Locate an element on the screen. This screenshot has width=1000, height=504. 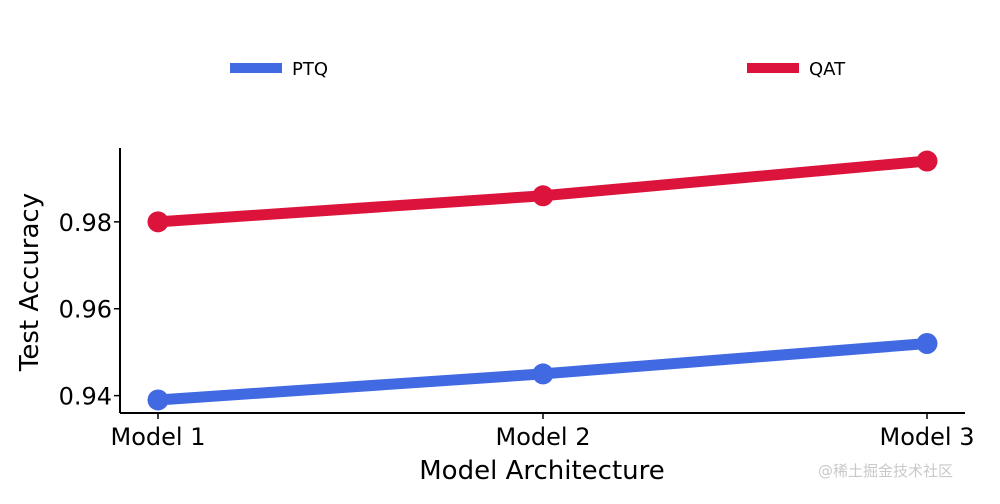
x-tick-label: Model 3 is located at coordinates (927, 437).